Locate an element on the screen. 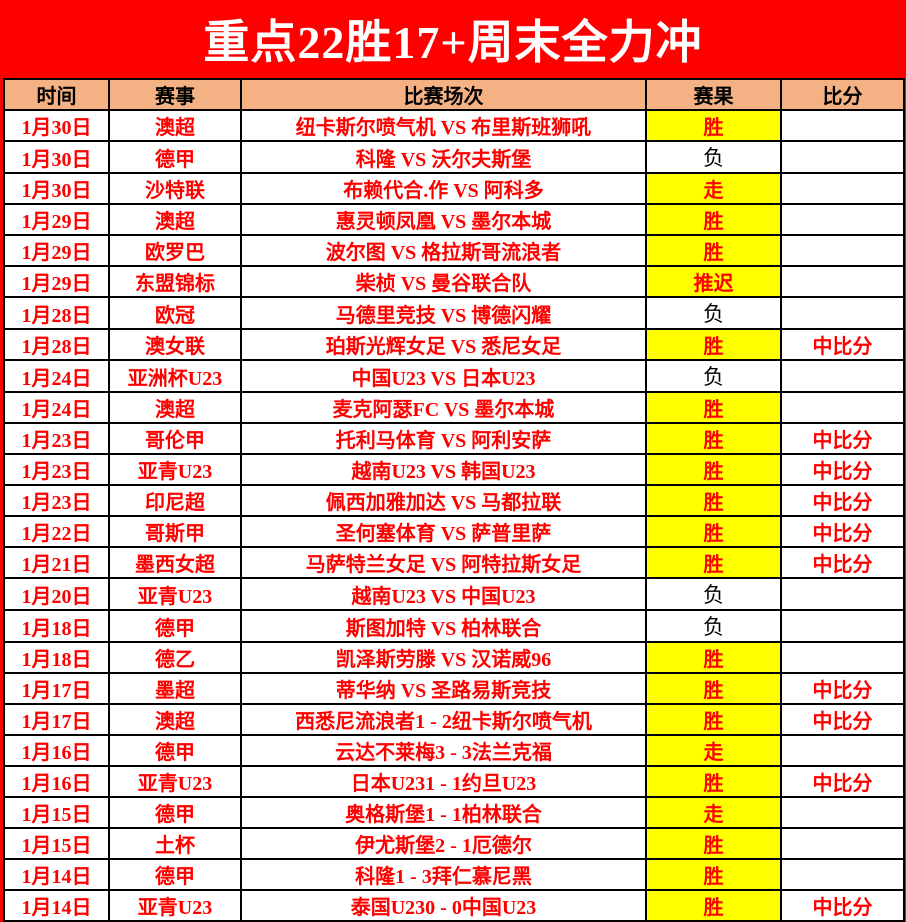 Image resolution: width=906 pixels, height=922 pixels. cell-date: 1月16日 is located at coordinates (56, 750).